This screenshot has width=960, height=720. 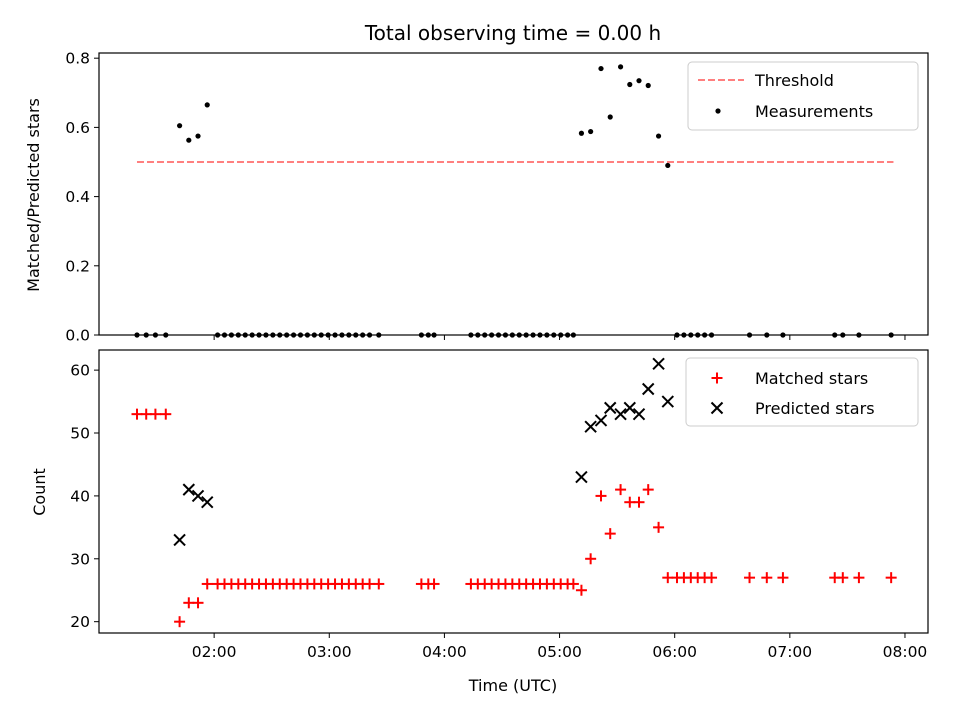 I want to click on top-y-tick-label: 0.4, so click(x=77, y=197).